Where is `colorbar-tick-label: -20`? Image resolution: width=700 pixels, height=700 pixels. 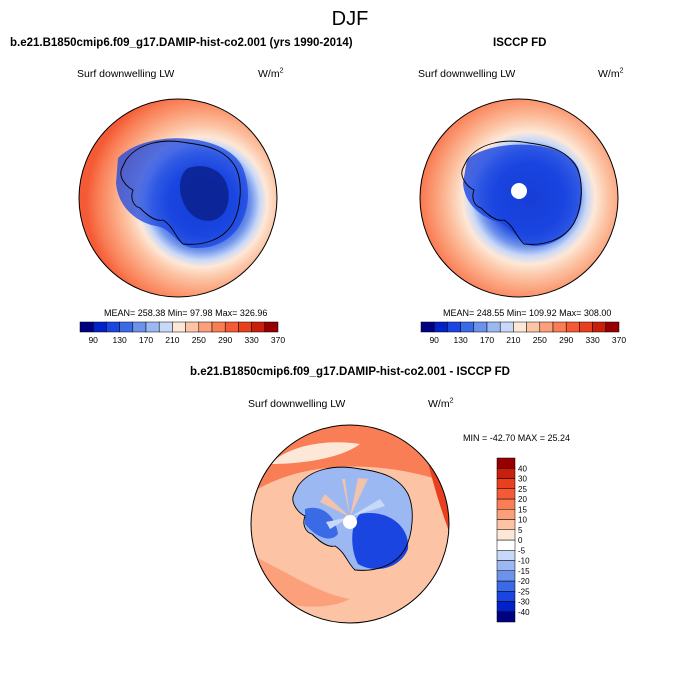
colorbar-tick-label: -20 is located at coordinates (524, 581).